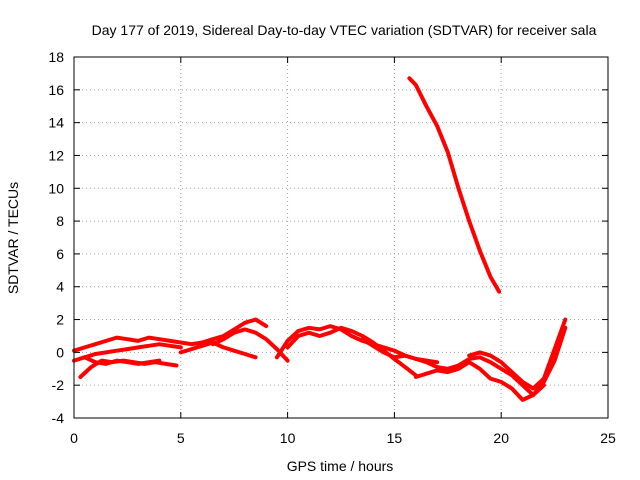  What do you see at coordinates (56, 123) in the screenshot?
I see `y-tick-label: 14` at bounding box center [56, 123].